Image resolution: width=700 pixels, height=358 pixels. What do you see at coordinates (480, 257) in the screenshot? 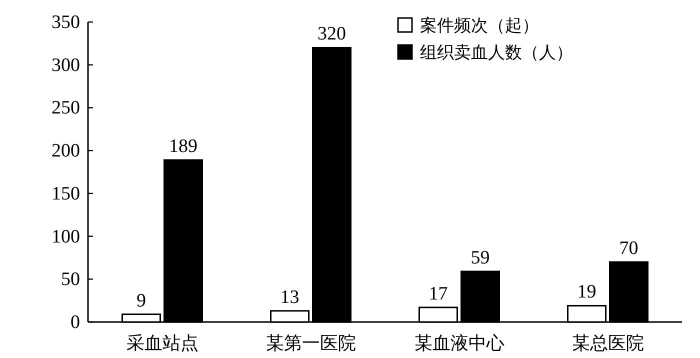
I see `data-label: 59` at bounding box center [480, 257].